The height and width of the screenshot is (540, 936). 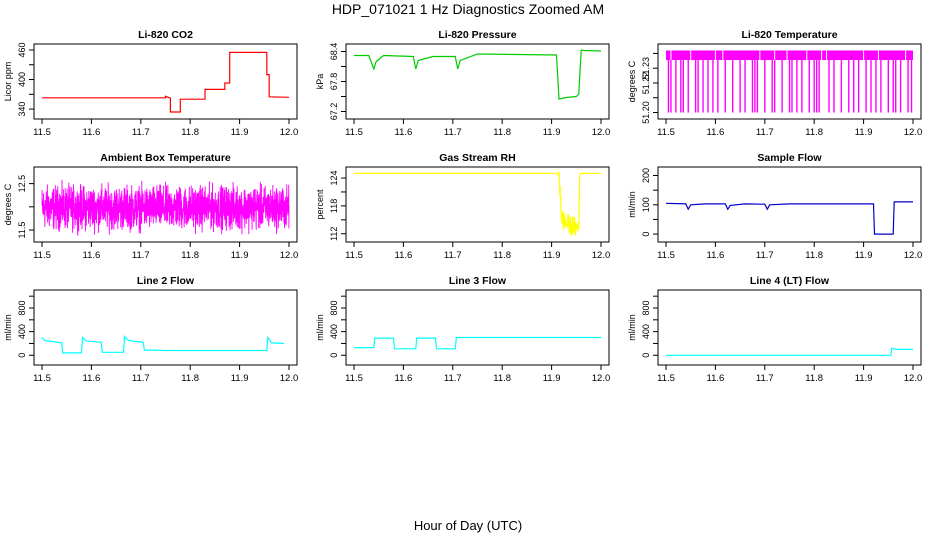 I want to click on y-tick-label: 460, so click(x=22, y=49).